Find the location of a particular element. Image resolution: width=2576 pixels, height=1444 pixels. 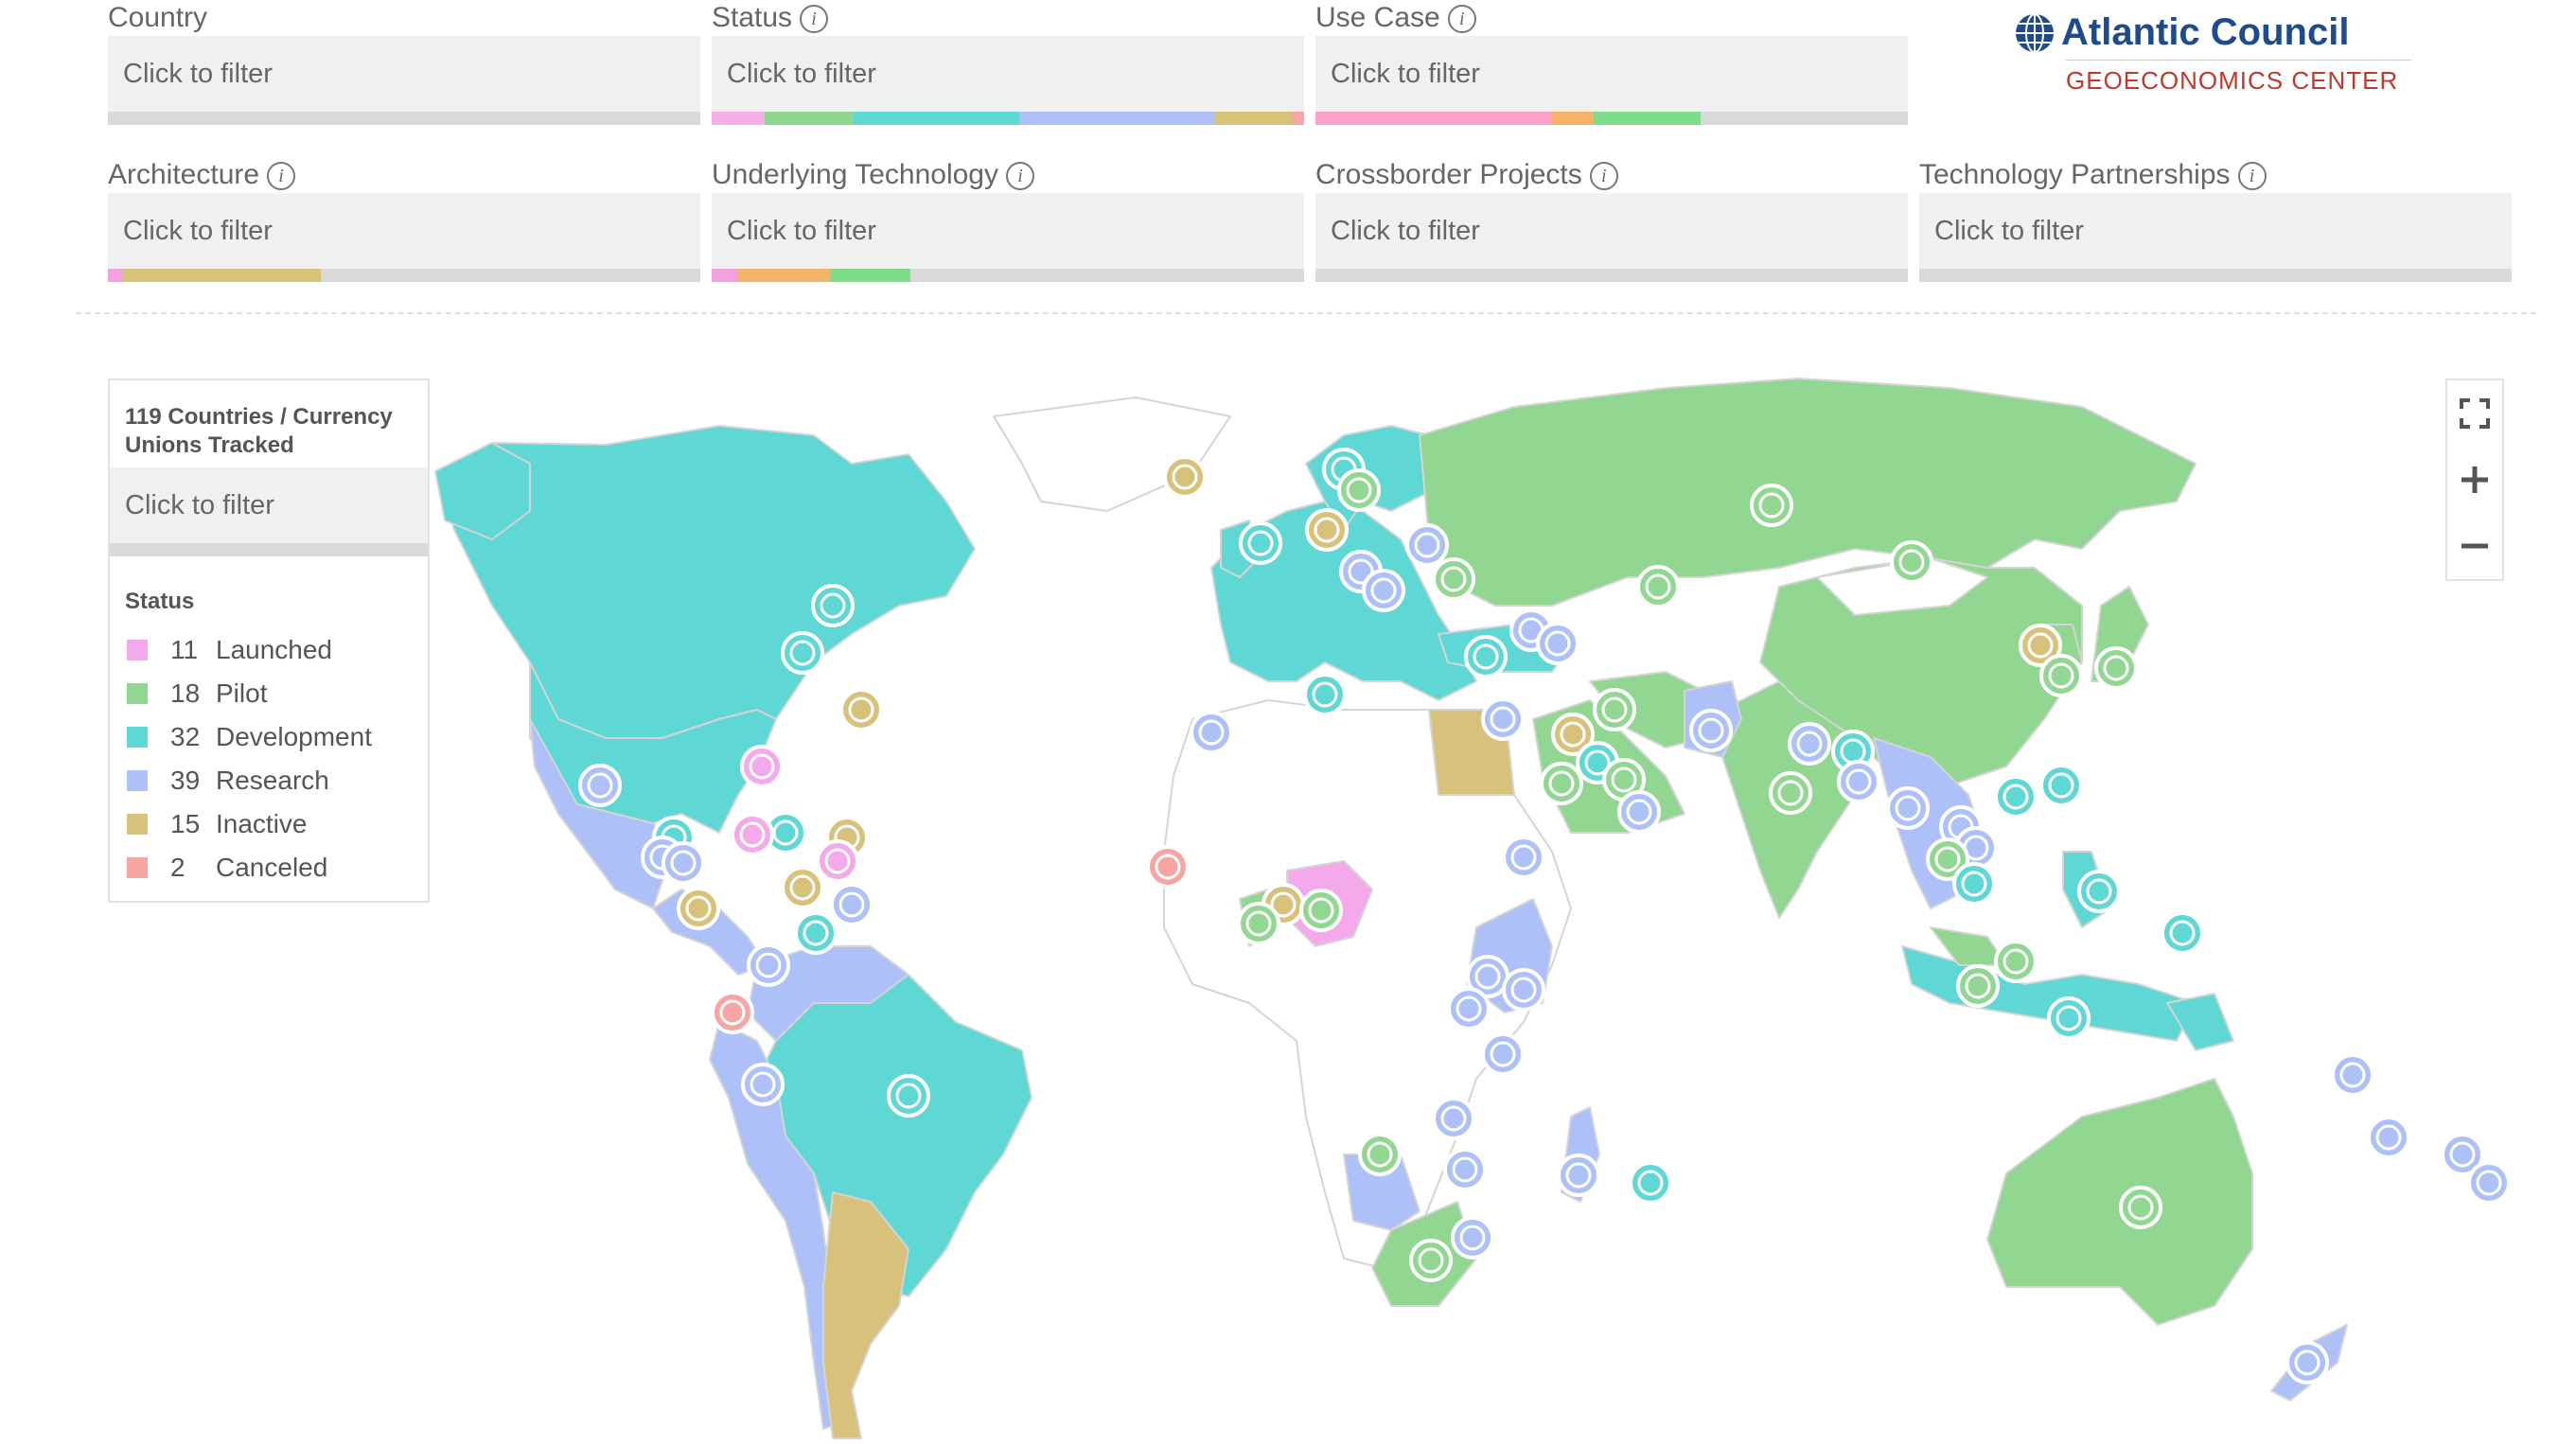

country-filter-input: Click to filter is located at coordinates (404, 74).